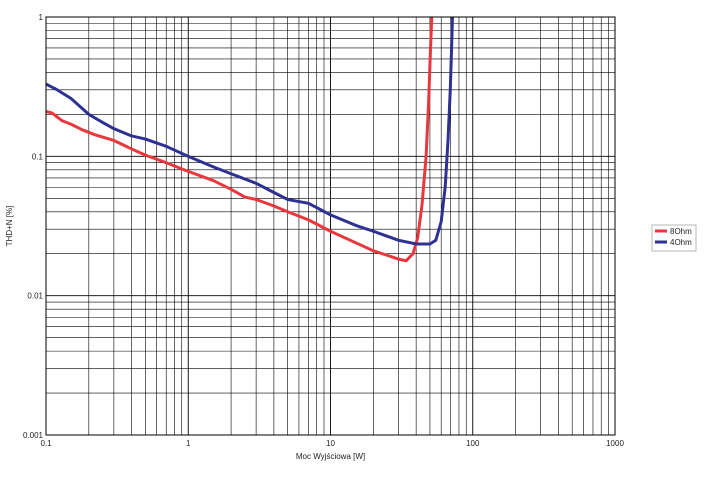  Describe the element at coordinates (35, 296) in the screenshot. I see `y-tick-label: 0.01` at that location.